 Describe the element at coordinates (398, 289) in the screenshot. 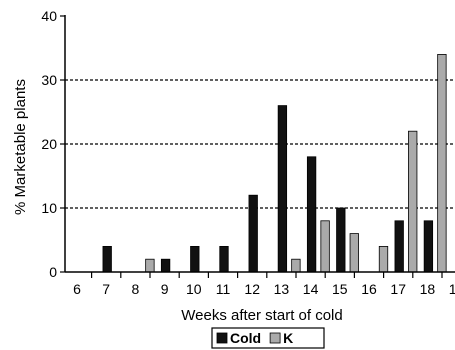

I see `x-tick-label: 17` at that location.